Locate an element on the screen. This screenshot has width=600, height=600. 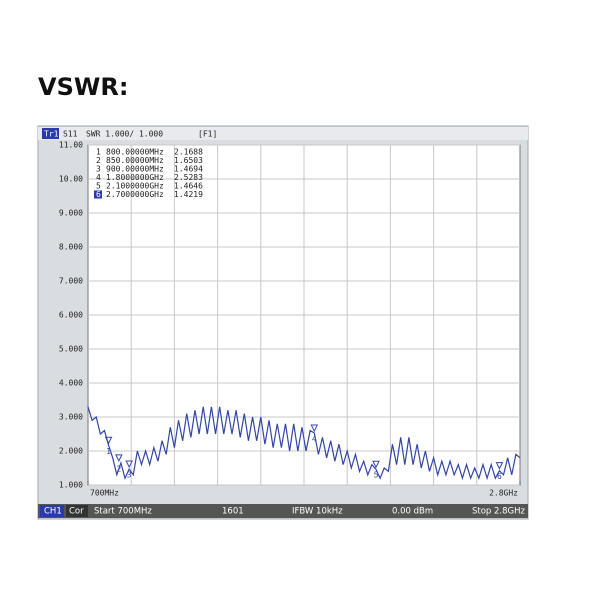
marker-tag: 6 is located at coordinates (499, 476).